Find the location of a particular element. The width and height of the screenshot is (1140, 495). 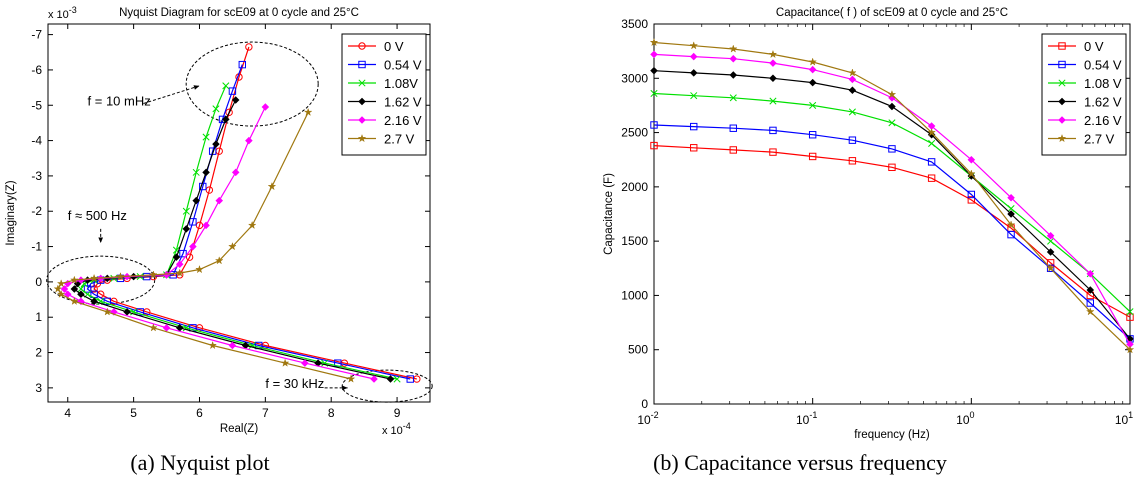

capacitance-ytick-label: 0 is located at coordinates (644, 404).